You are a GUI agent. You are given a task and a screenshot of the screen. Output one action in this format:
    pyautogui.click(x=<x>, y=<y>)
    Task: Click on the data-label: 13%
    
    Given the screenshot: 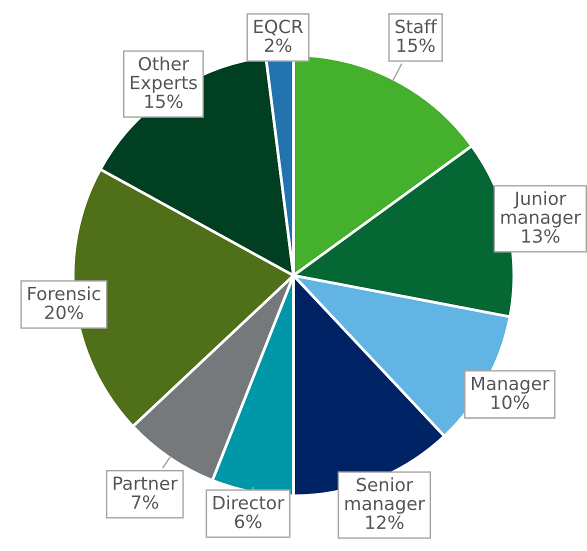 What is the action you would take?
    pyautogui.click(x=541, y=236)
    